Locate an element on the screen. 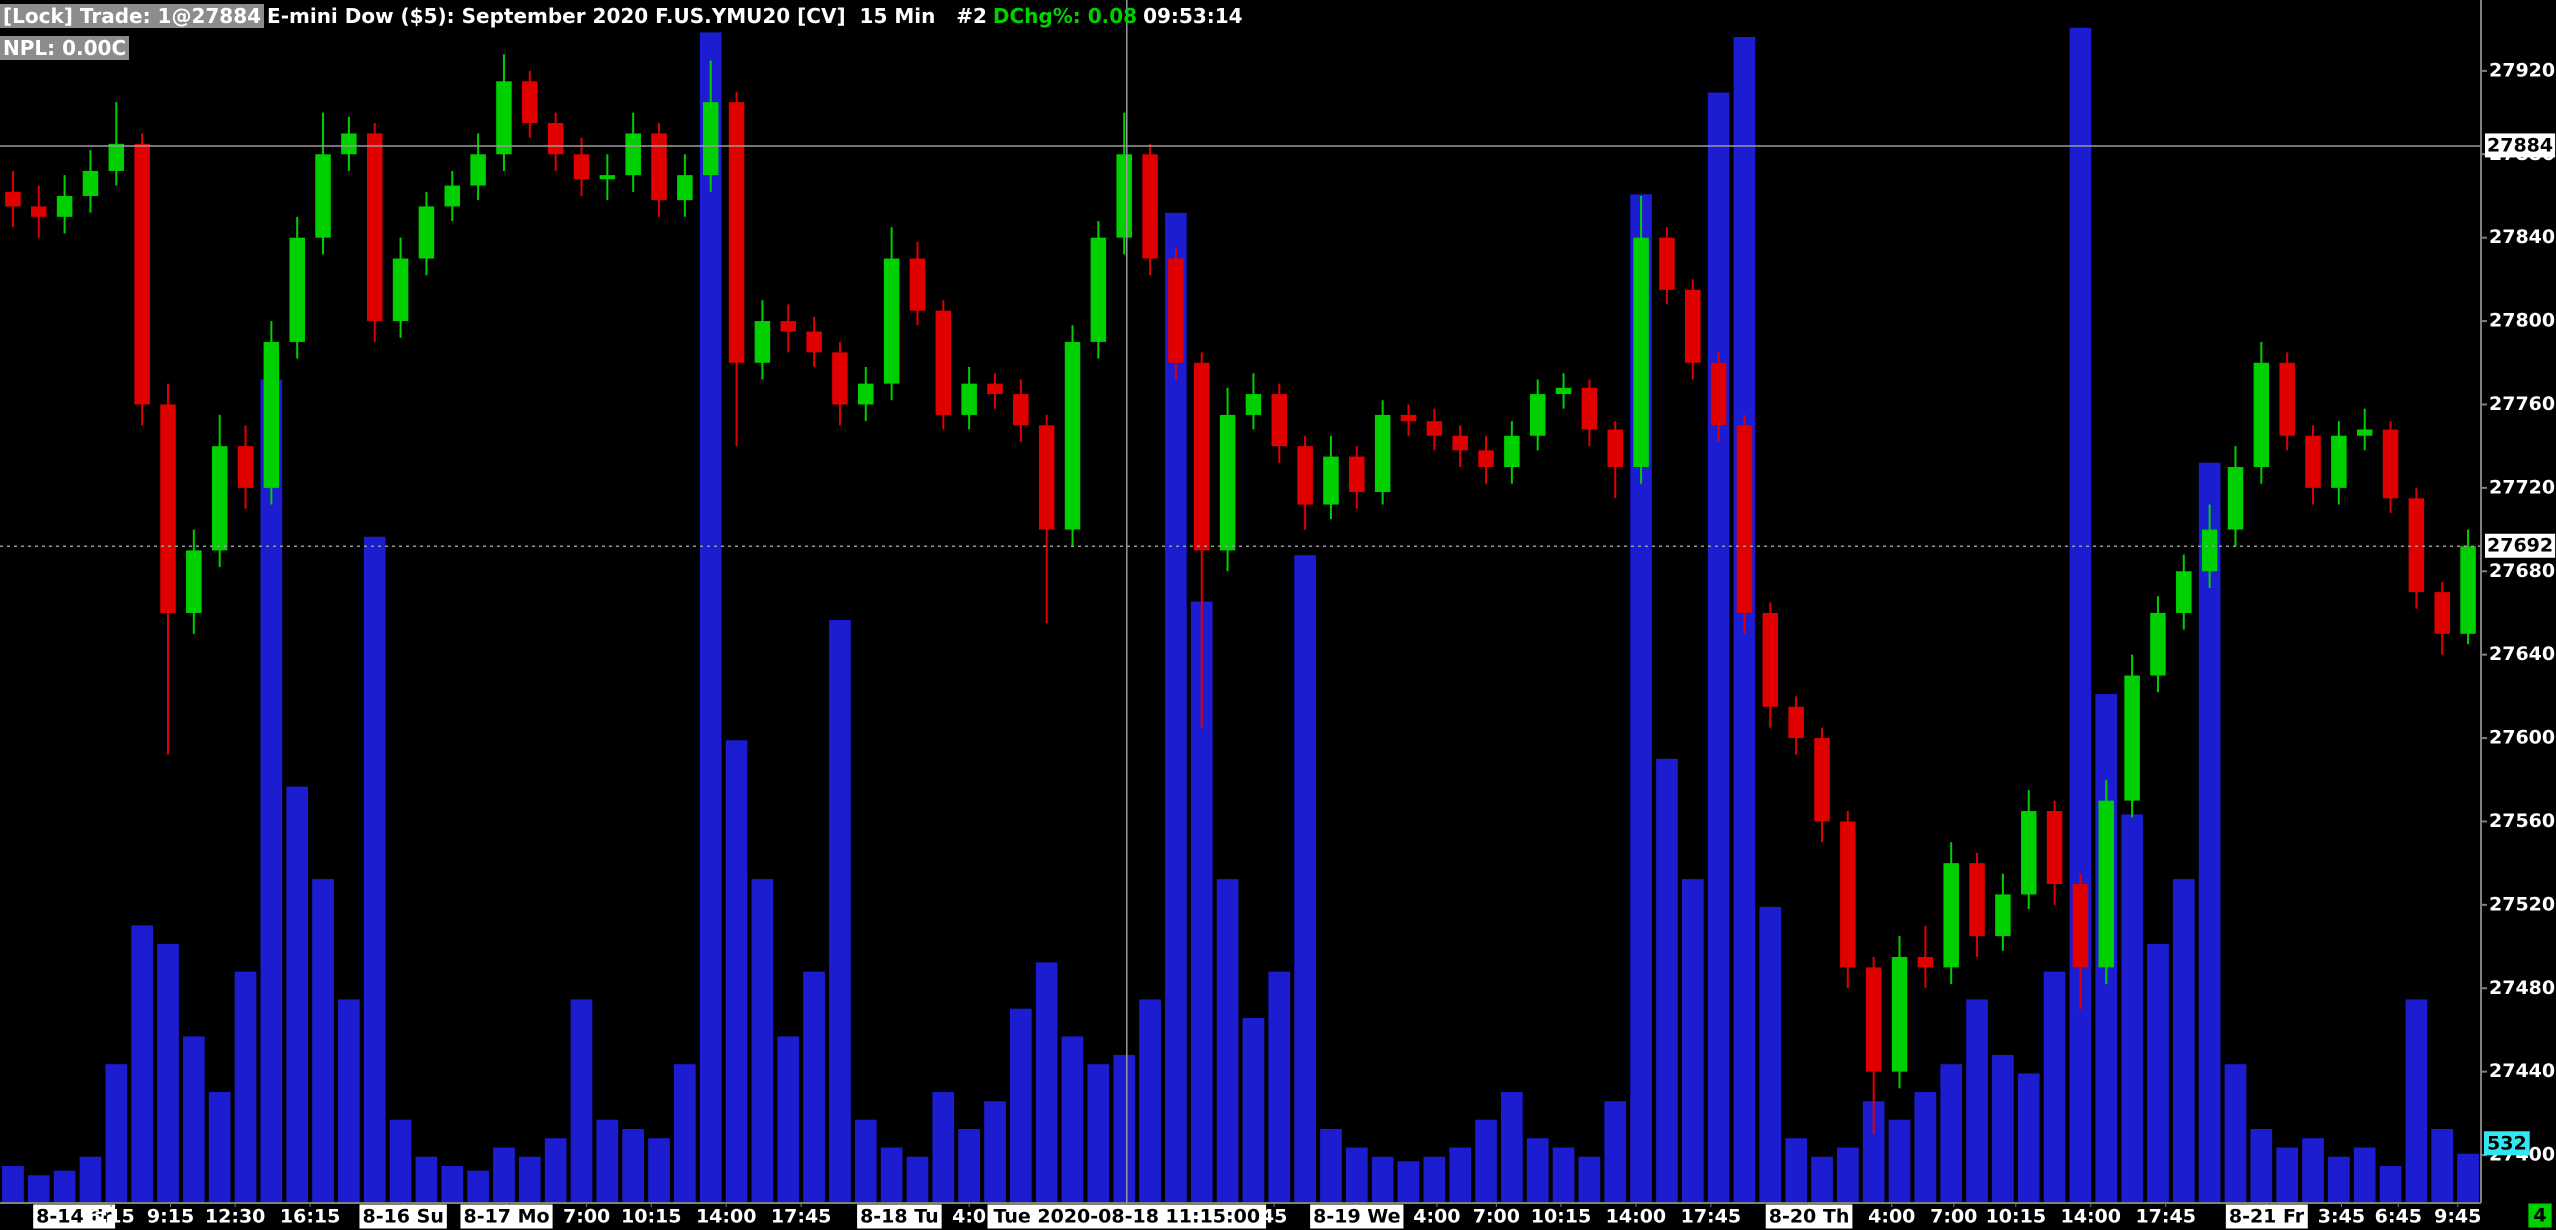  price-line-label-box is located at coordinates (2520, 145).